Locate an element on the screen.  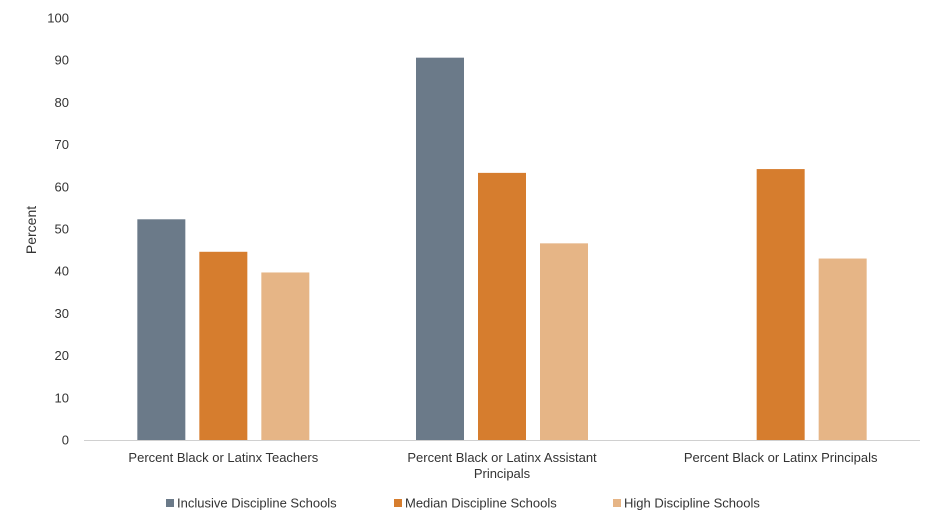
x-category-label: Percent Black or Latinx Teachers is located at coordinates (223, 457).